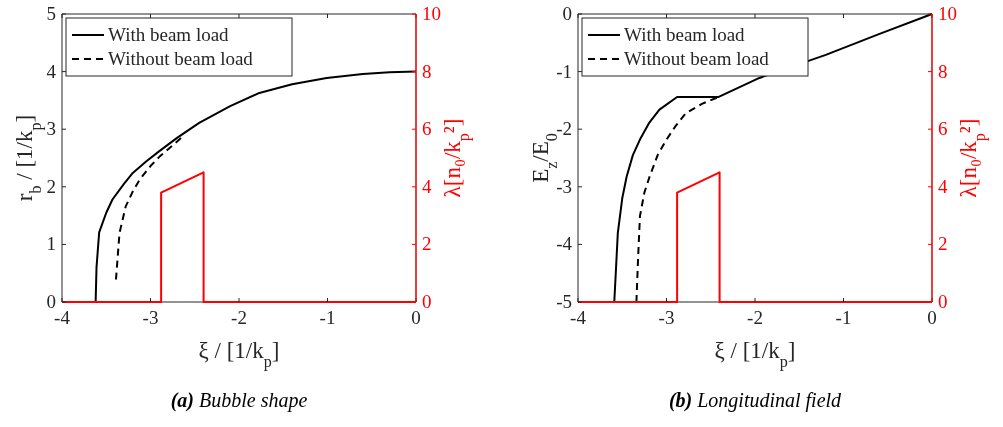  I want to click on y-tick-label: 1, so click(51, 244).